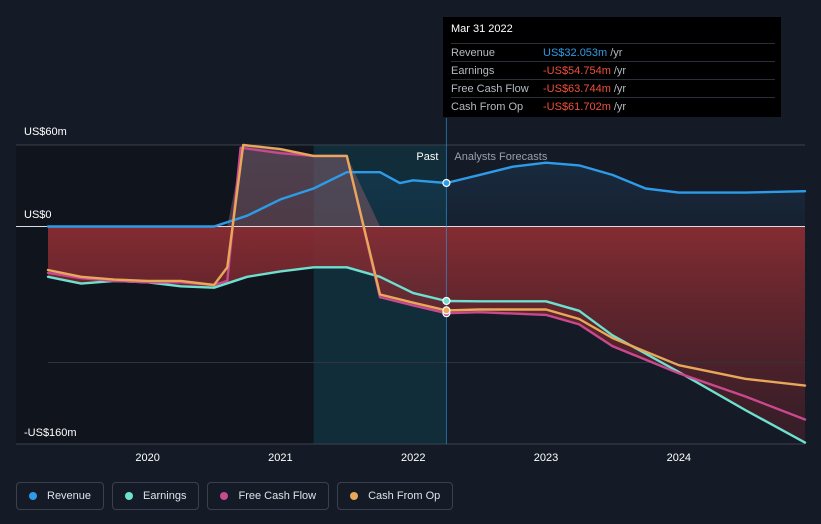 This screenshot has height=524, width=821. I want to click on x-tick-label: 2023, so click(546, 458).